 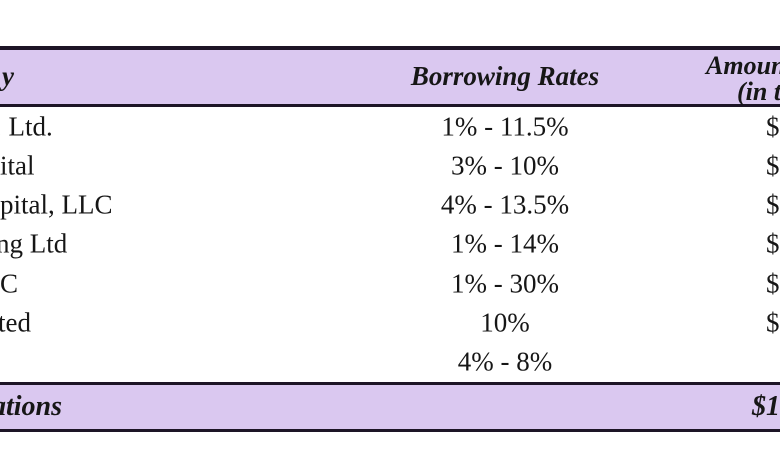 I want to click on table-row: ital 3% - 10% $, so click(x=390, y=165).